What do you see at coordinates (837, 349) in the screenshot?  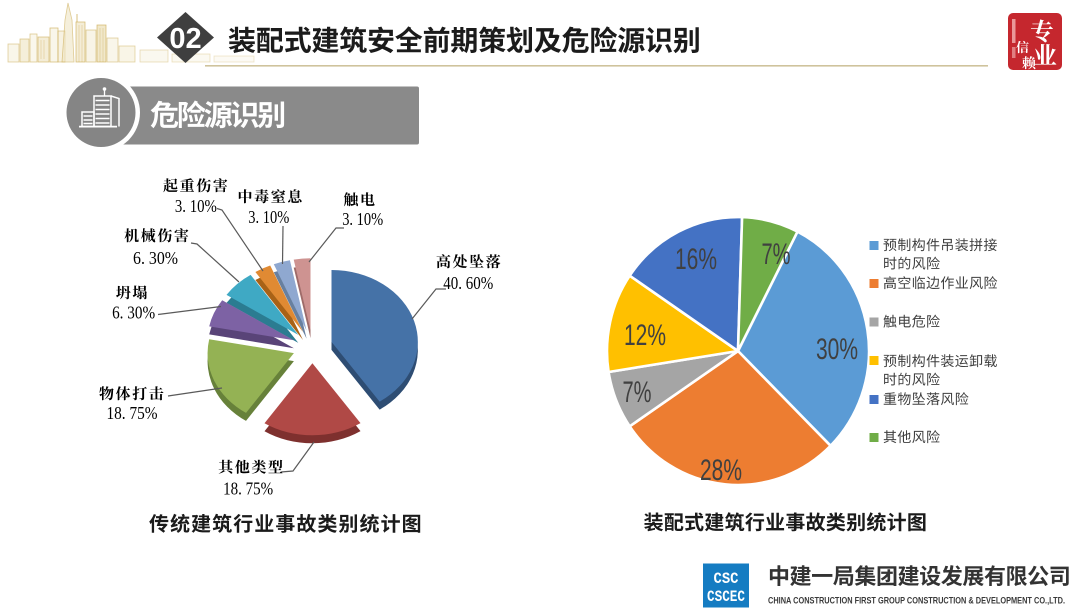 I see `svg-text: 30%` at bounding box center [837, 349].